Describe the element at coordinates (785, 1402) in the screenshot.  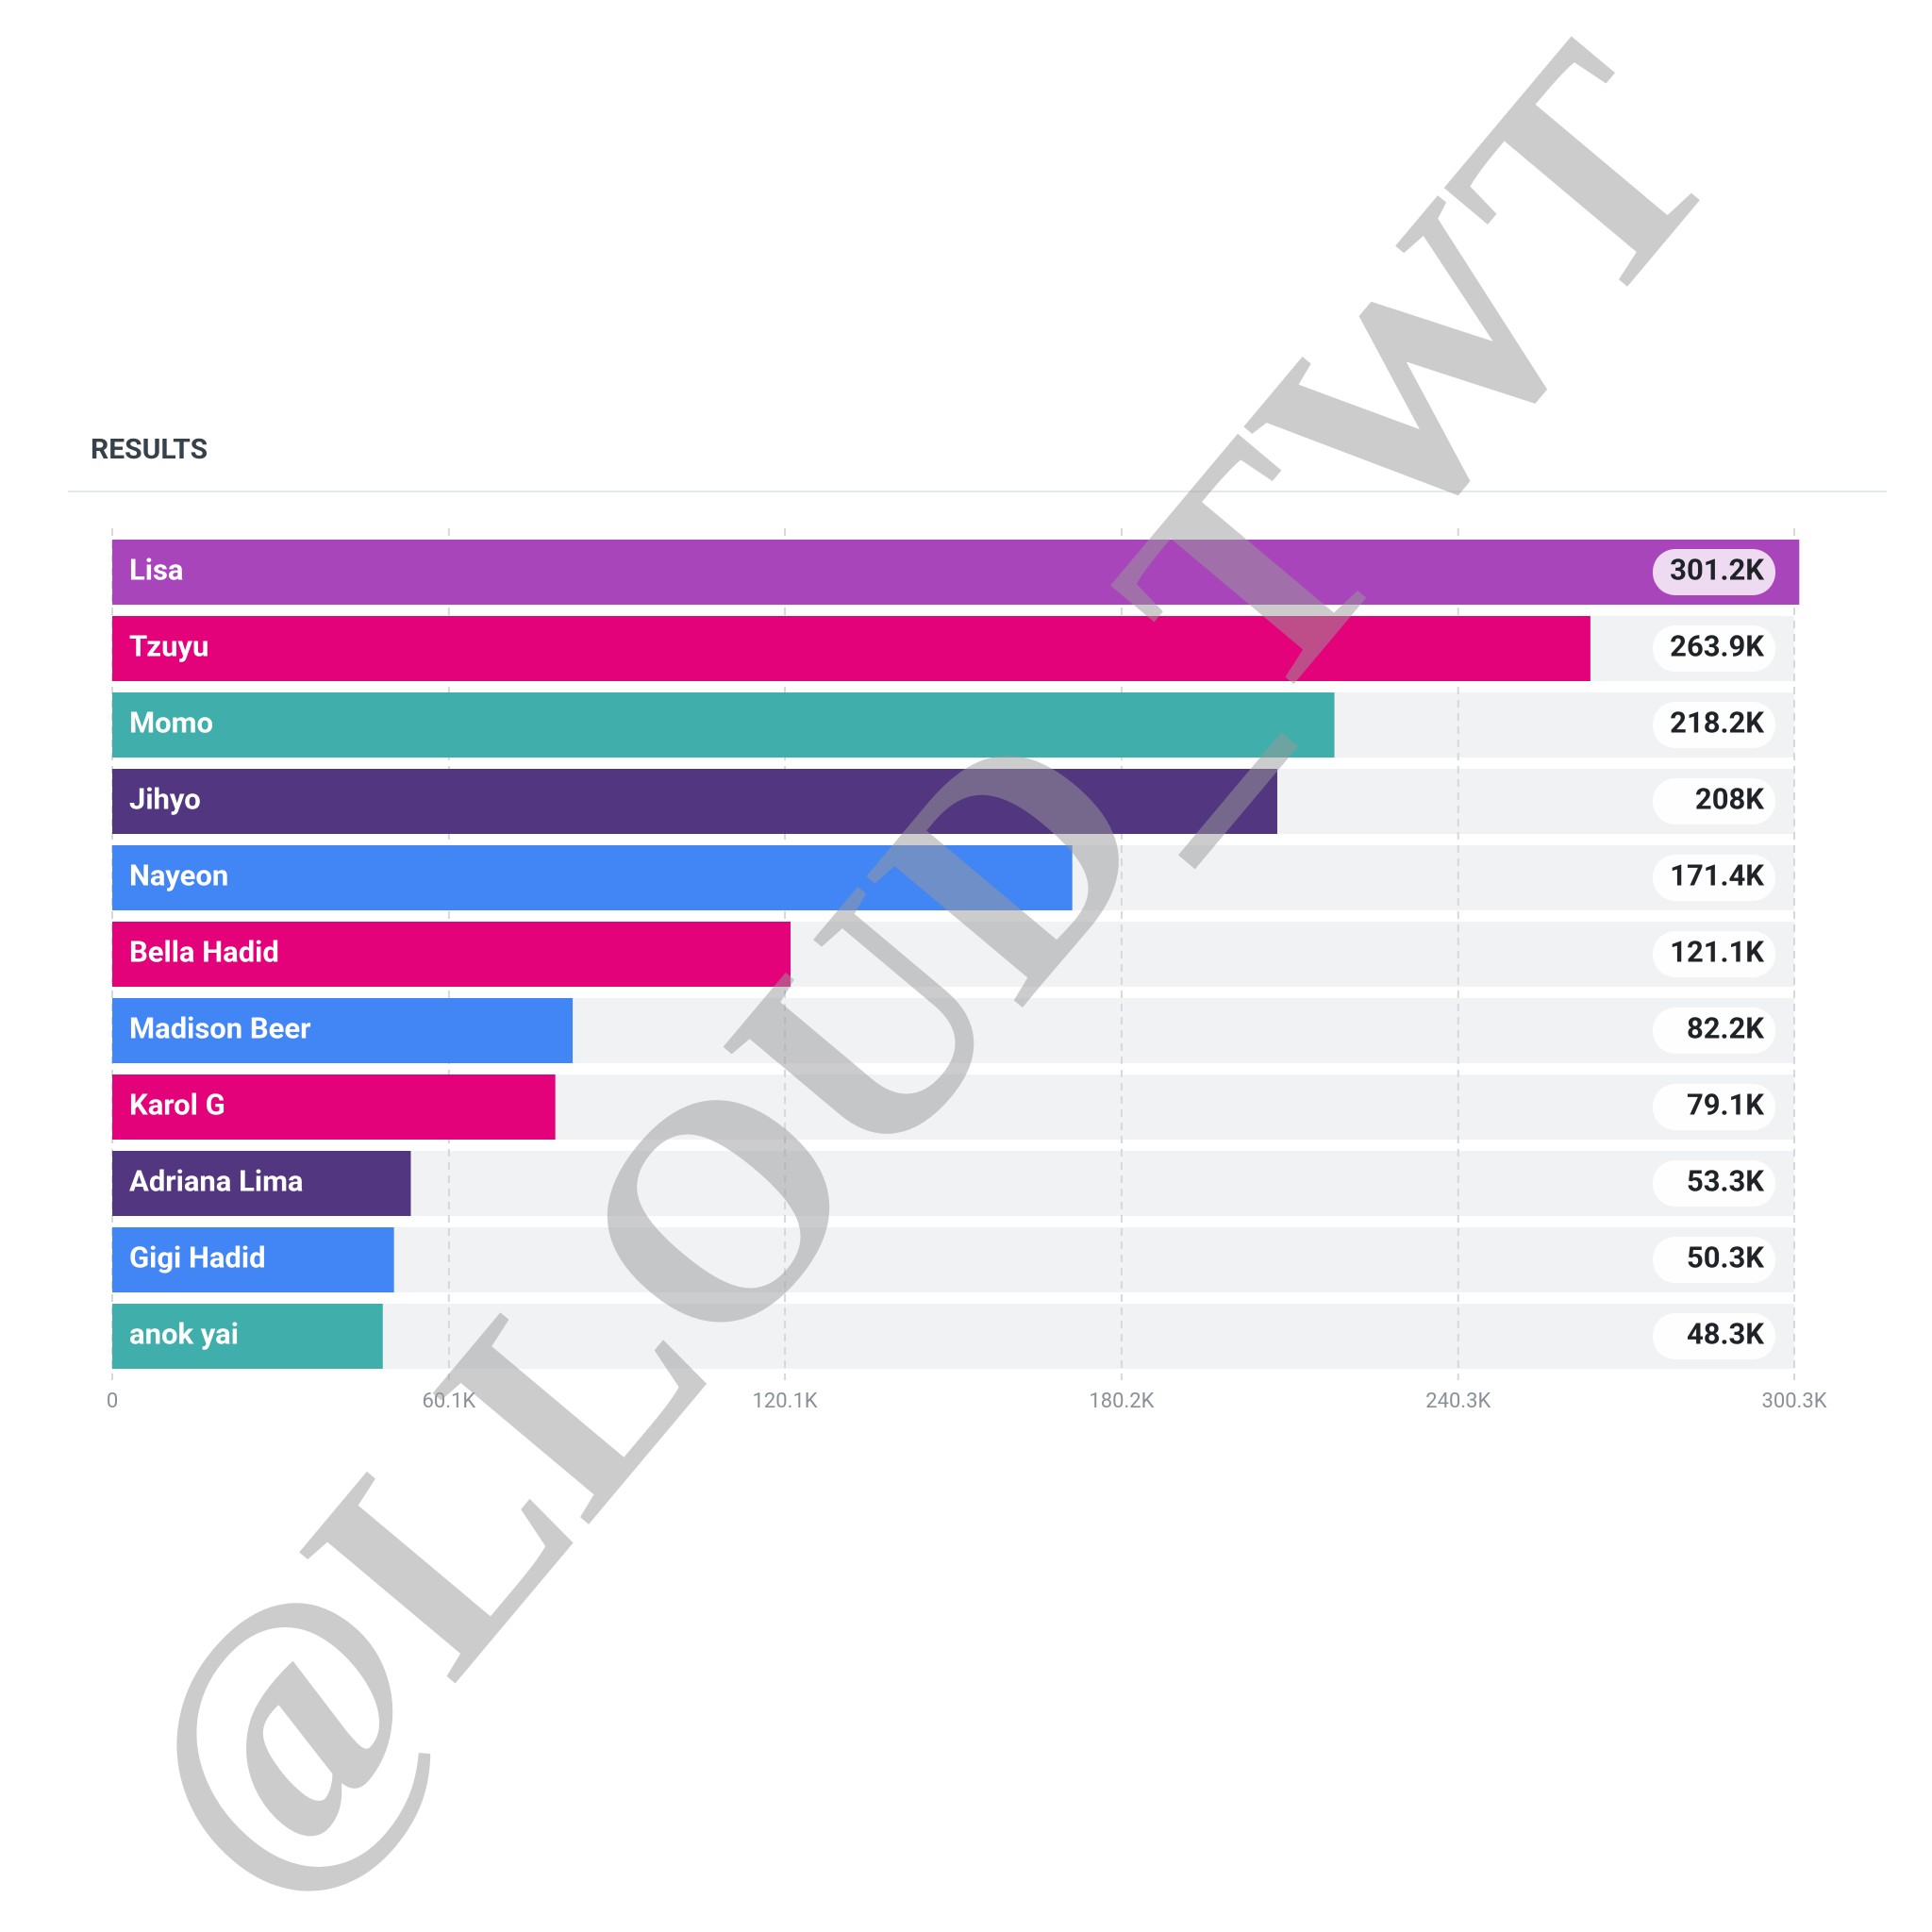
I see `x-tick-label: 120.1K` at that location.